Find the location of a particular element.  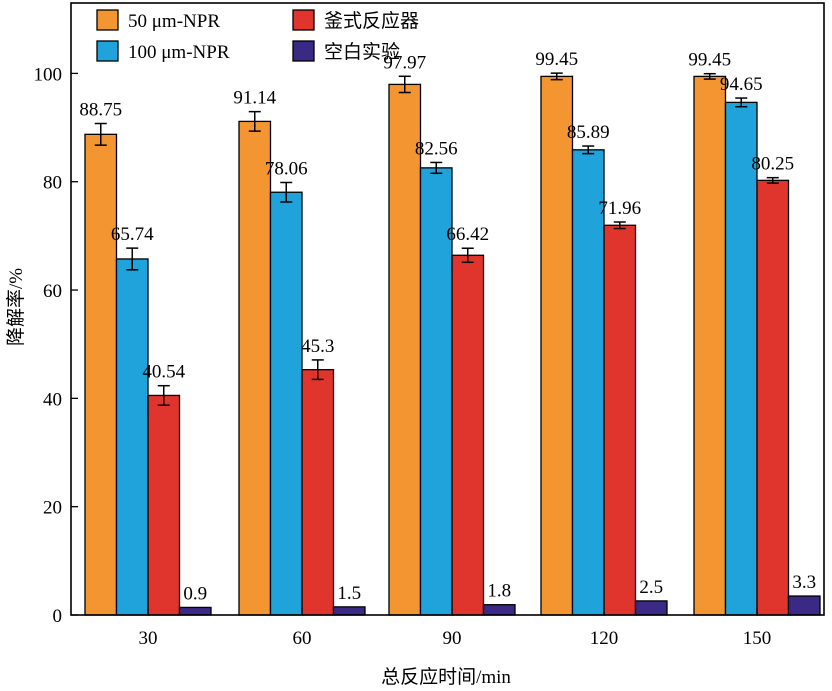

data-label-npr50-120: 99.45 is located at coordinates (556, 59).